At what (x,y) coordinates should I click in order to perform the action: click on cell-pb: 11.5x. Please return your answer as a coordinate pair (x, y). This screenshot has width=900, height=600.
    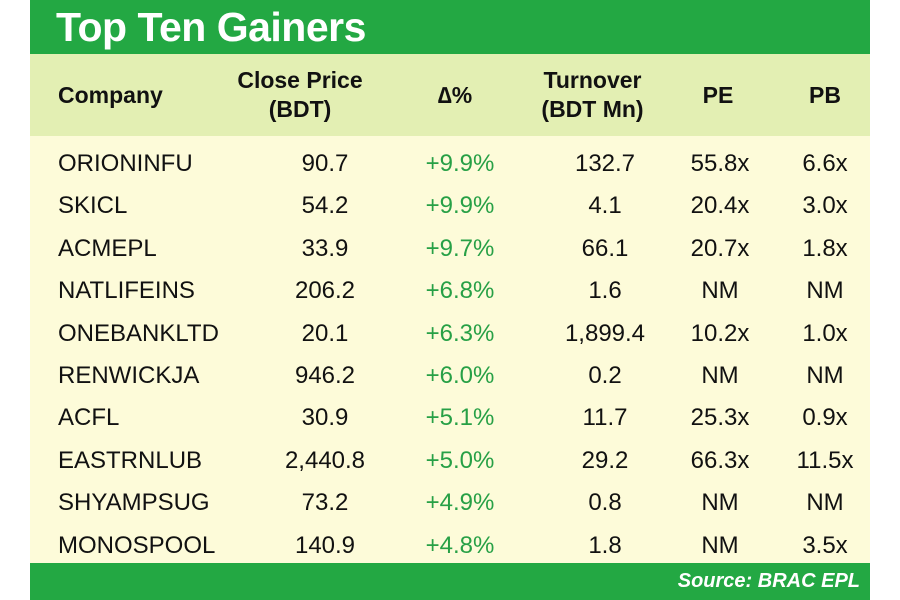
    Looking at the image, I should click on (825, 460).